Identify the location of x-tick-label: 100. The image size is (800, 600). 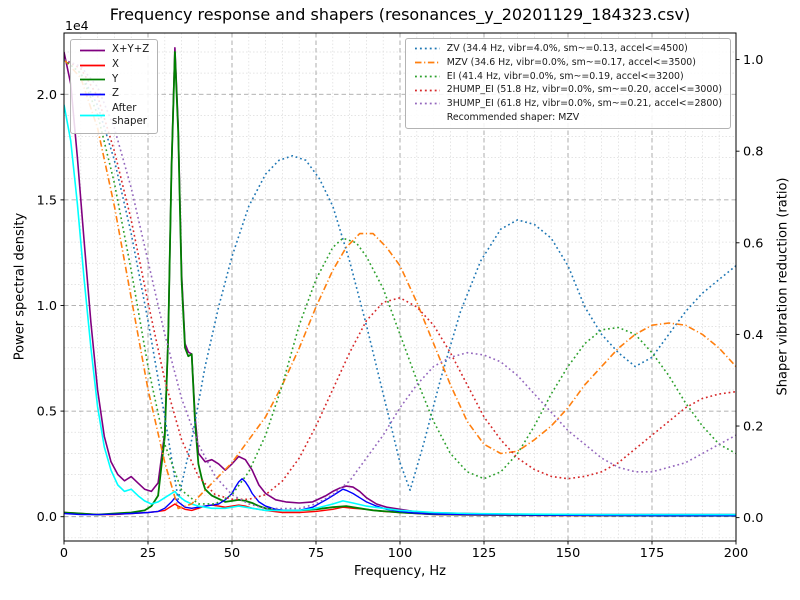
(400, 553).